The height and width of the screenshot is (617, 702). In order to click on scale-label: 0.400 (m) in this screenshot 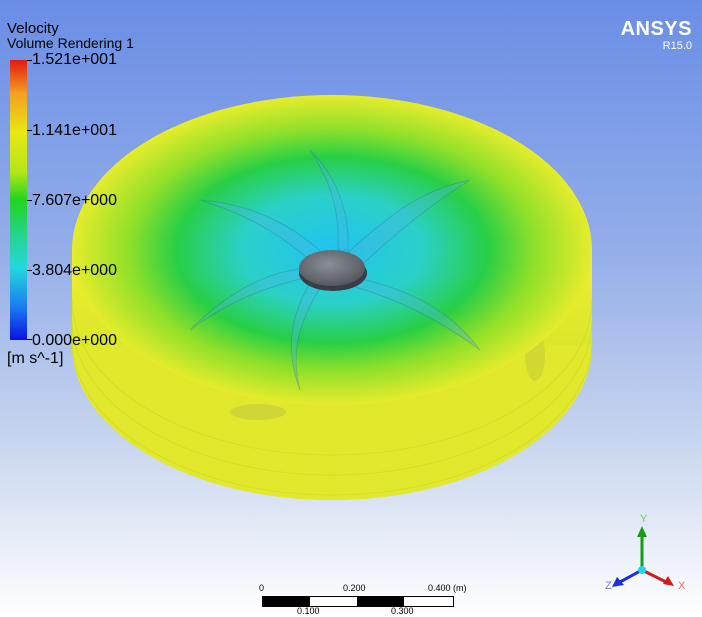, I will do `click(447, 588)`.